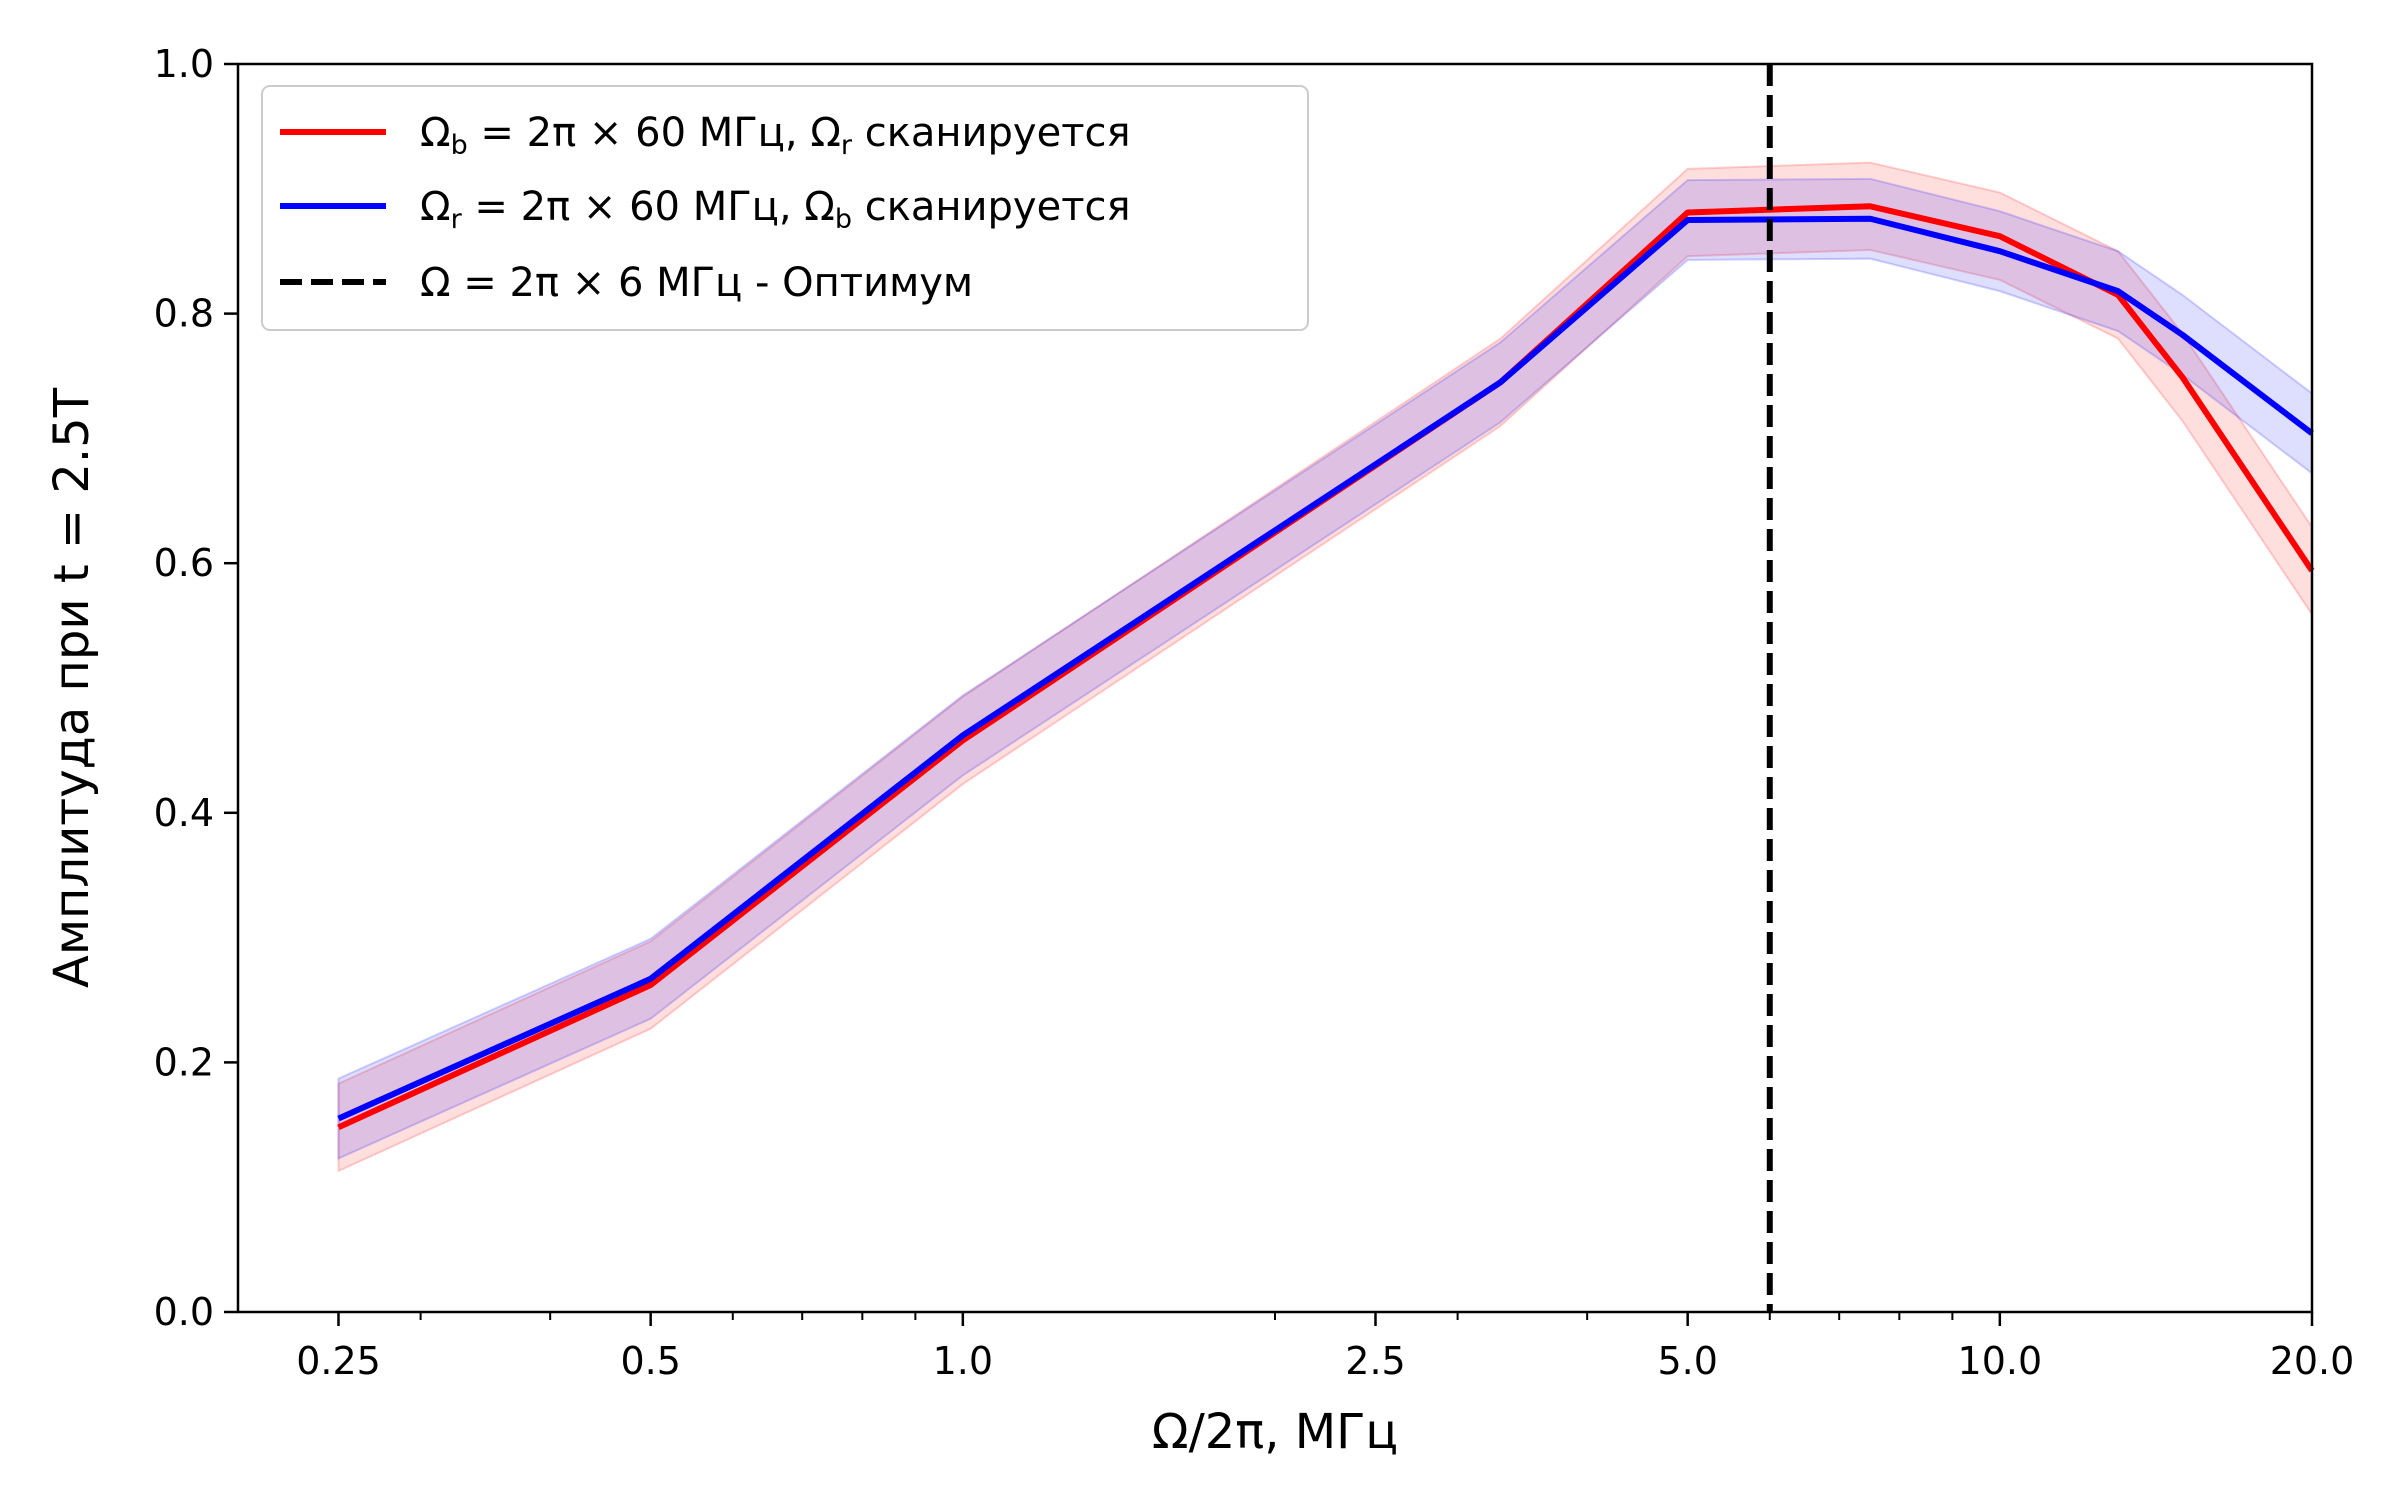  I want to click on y-axis-label: Амплитуда при t = 2.5T, so click(72, 687).